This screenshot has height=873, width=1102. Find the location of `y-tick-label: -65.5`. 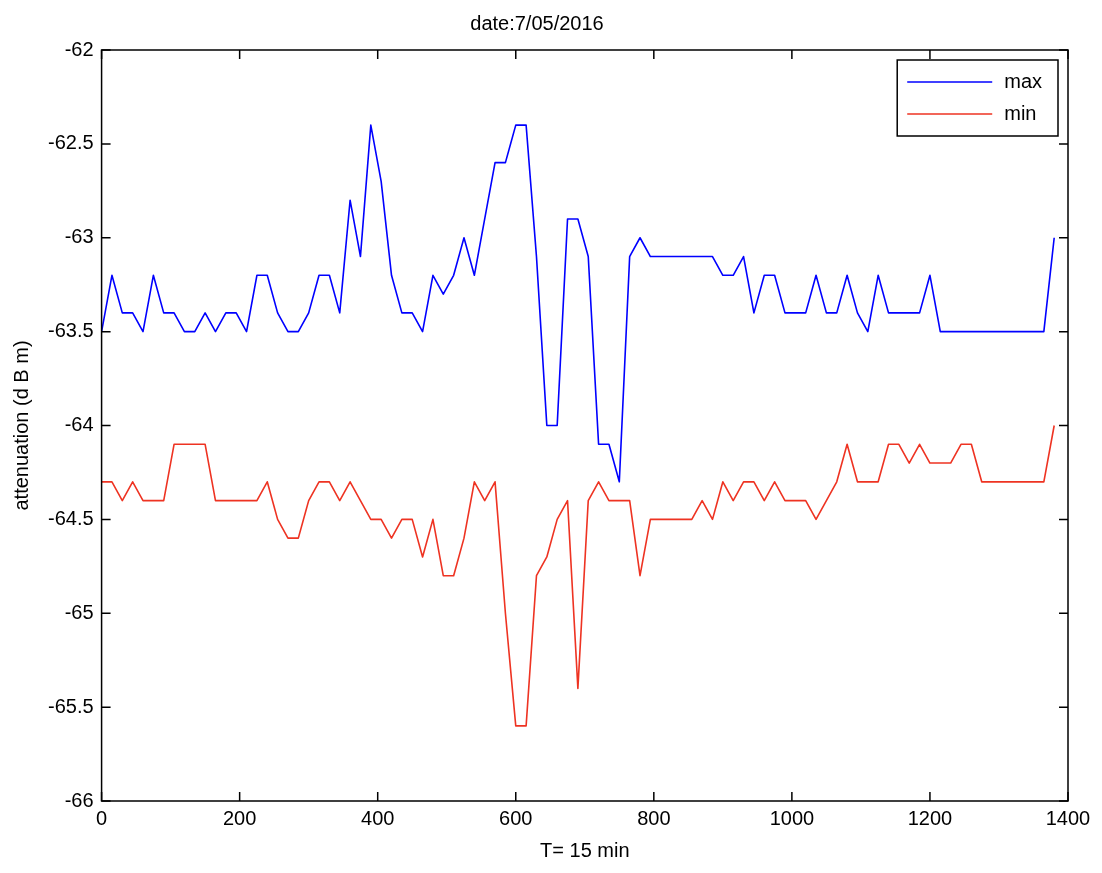

y-tick-label: -65.5 is located at coordinates (70, 705).